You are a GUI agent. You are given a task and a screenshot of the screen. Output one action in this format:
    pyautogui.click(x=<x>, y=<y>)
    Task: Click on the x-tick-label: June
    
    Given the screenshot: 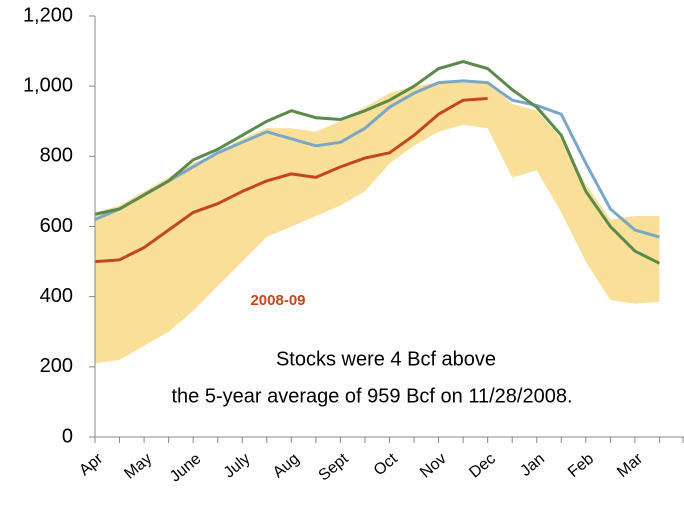 What is the action you would take?
    pyautogui.click(x=186, y=467)
    